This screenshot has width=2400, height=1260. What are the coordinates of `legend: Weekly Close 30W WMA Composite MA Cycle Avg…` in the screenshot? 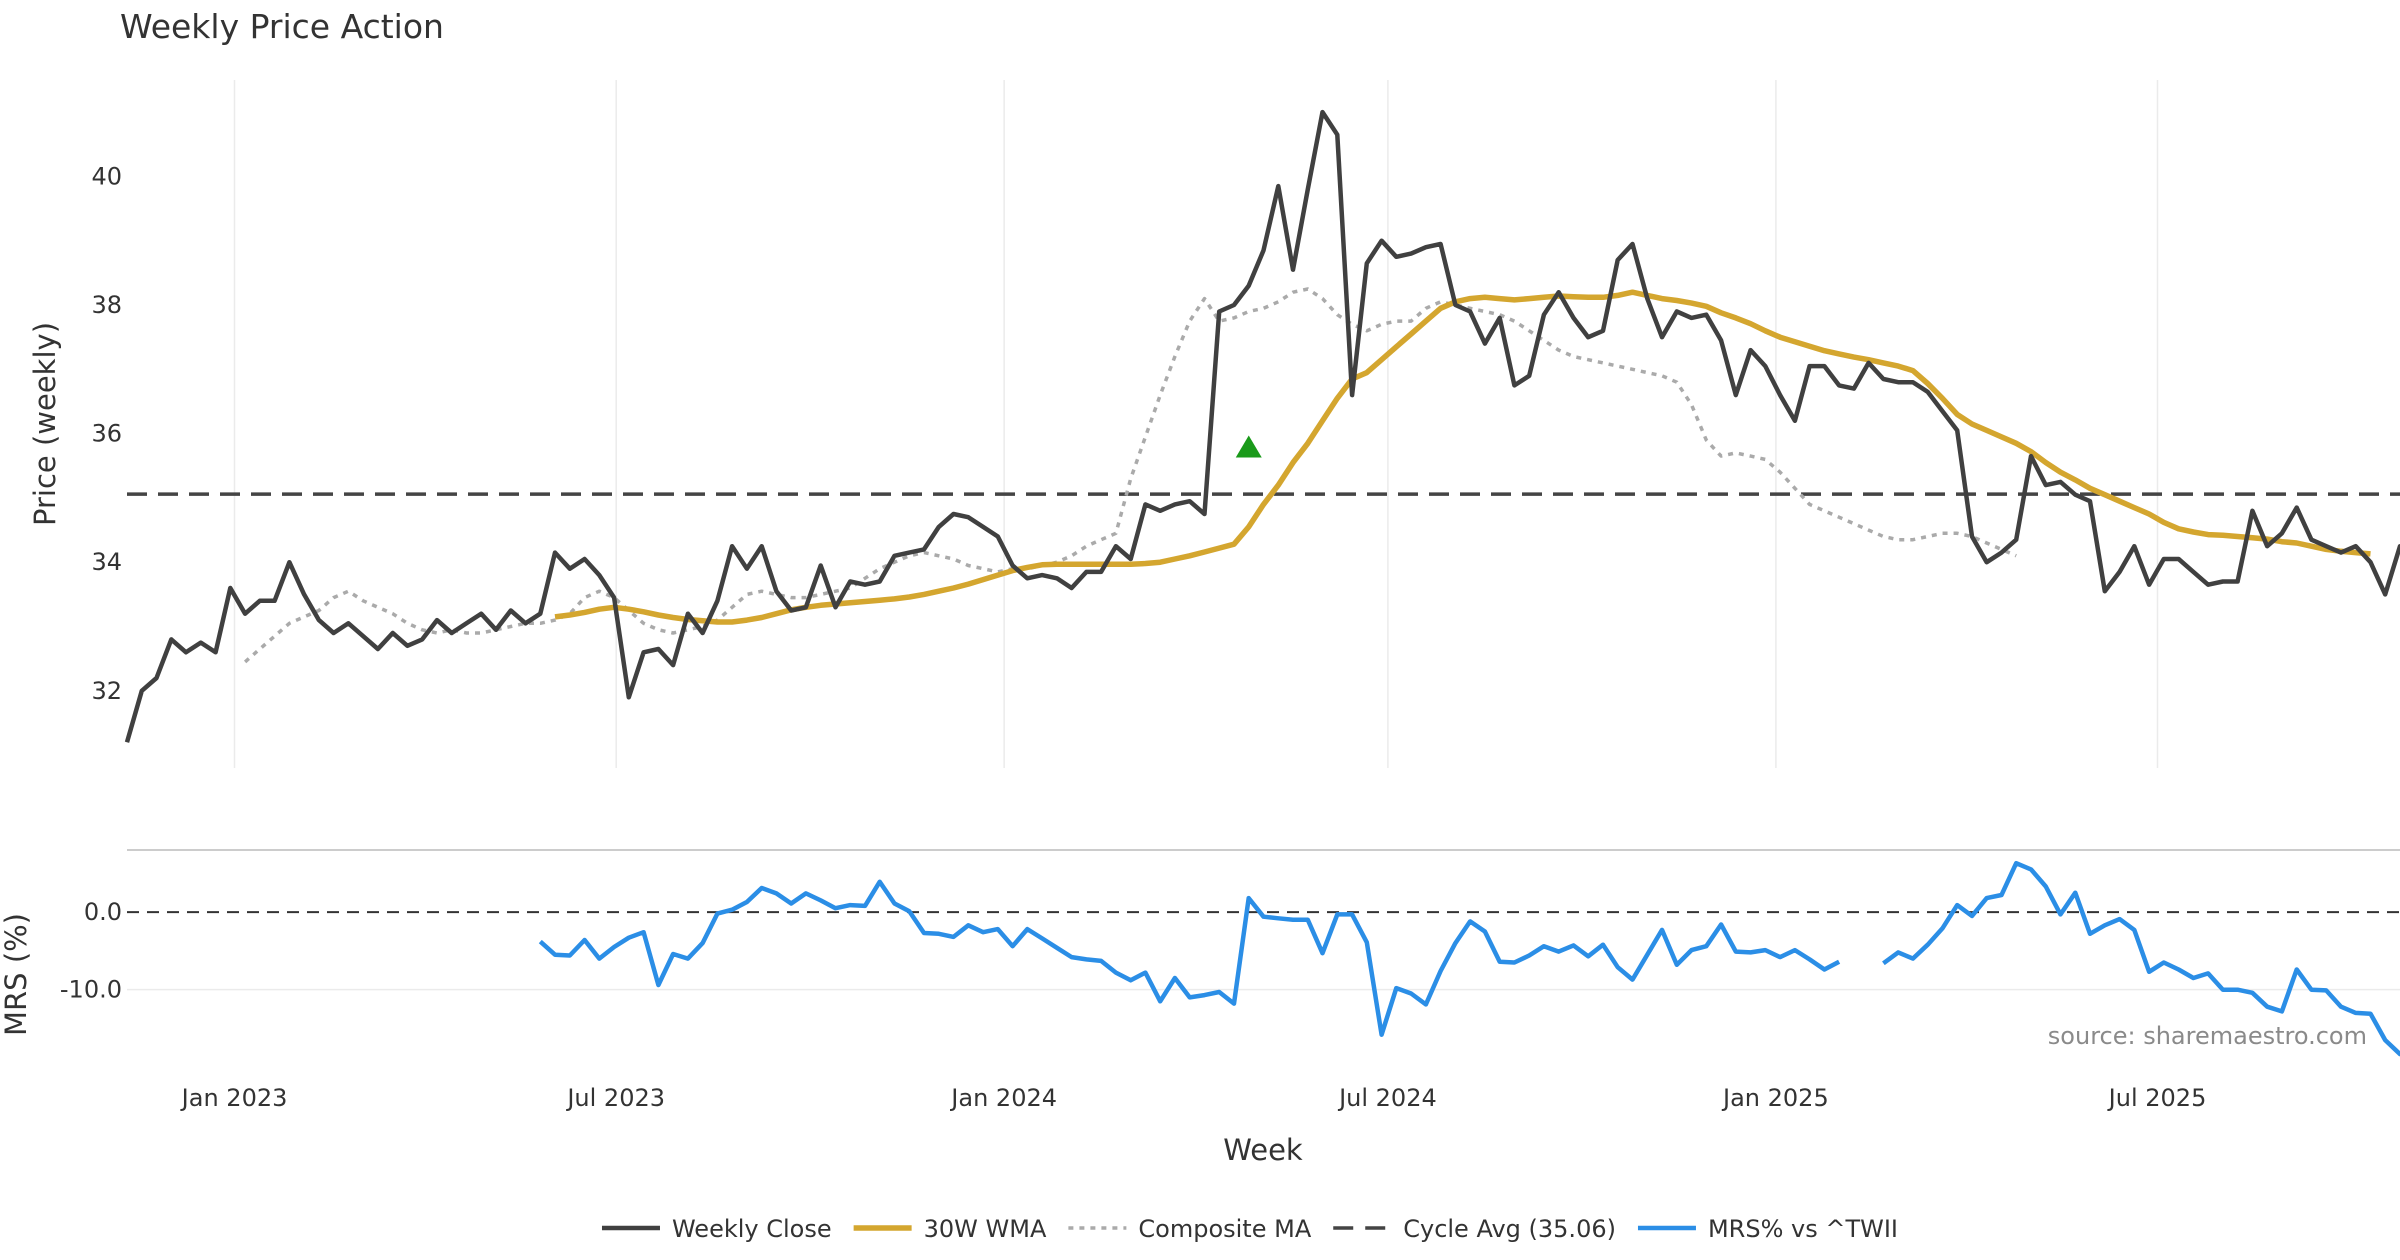 It's located at (1249, 1229).